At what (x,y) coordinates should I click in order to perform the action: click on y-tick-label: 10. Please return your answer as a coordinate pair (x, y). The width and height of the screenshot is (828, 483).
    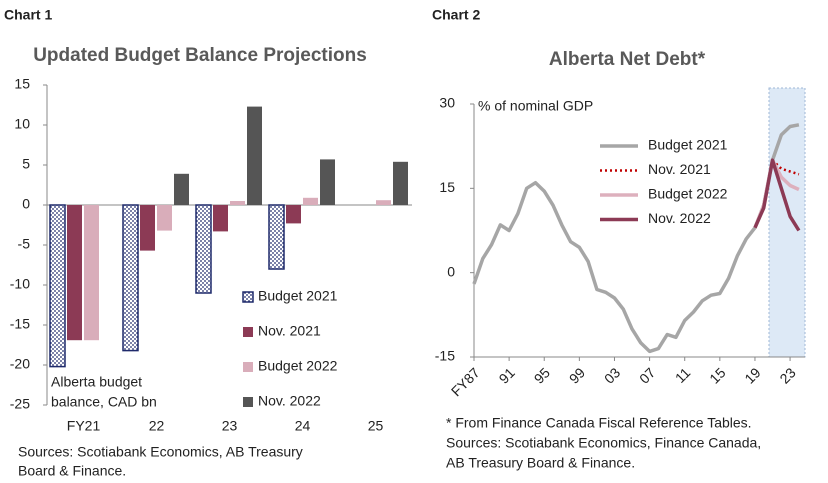
    Looking at the image, I should click on (22, 124).